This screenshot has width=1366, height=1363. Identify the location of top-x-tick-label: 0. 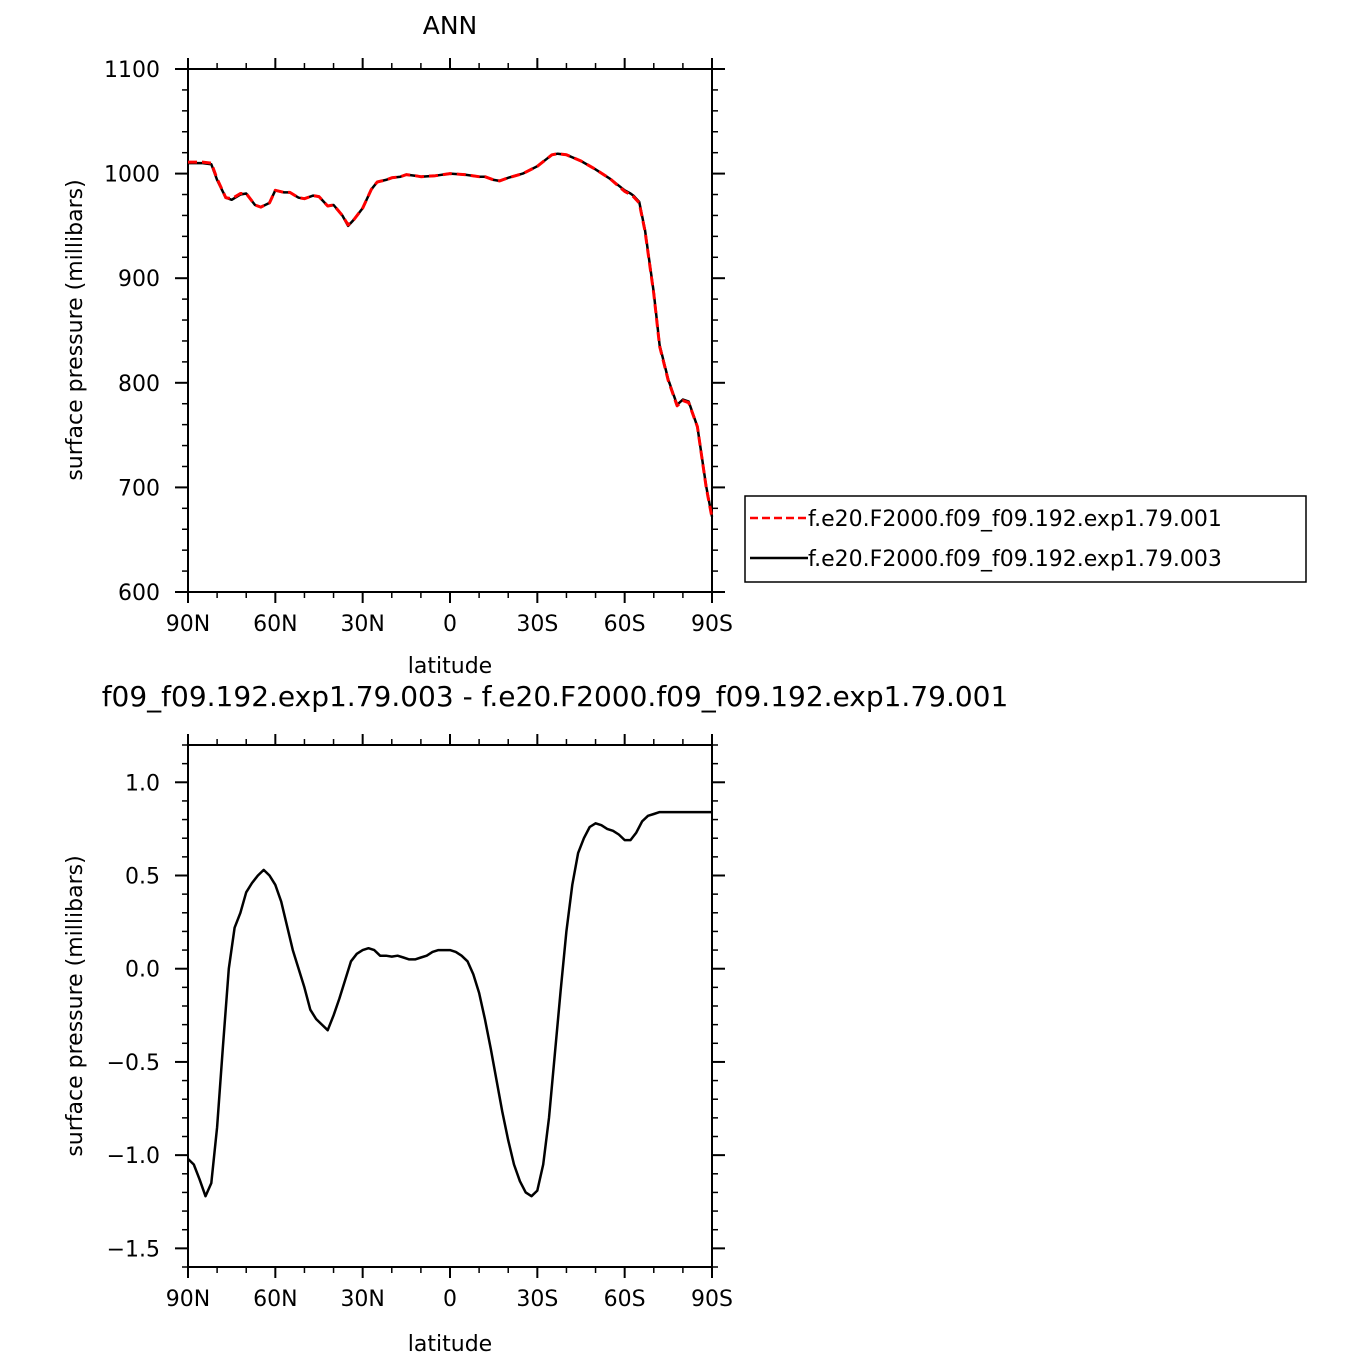
(450, 624).